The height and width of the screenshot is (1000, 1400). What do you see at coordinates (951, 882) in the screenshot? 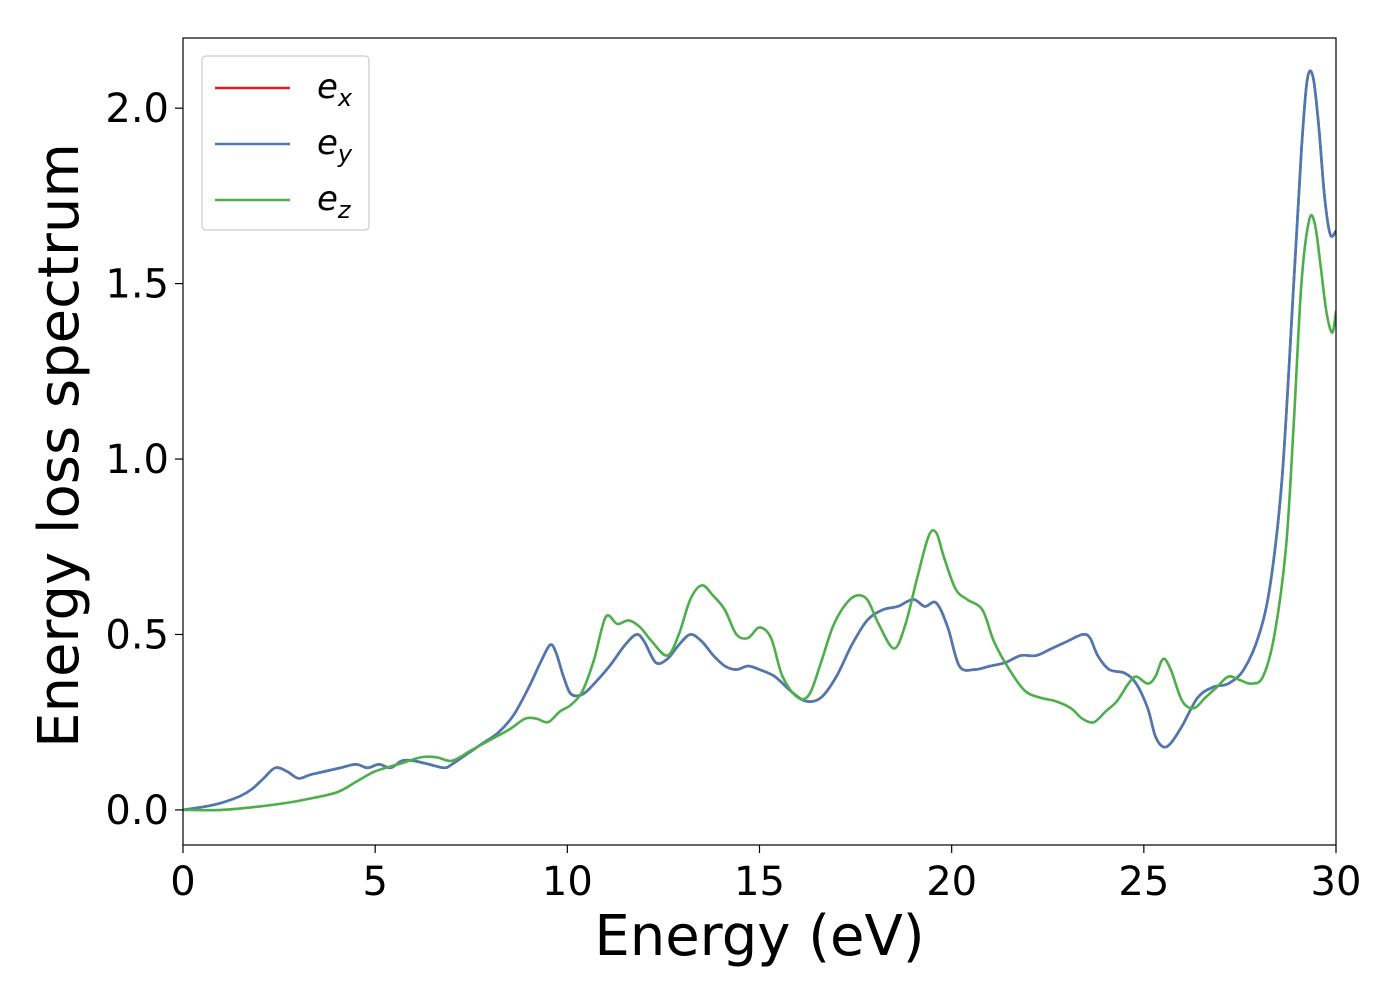
I see `x-tick-label: 20` at bounding box center [951, 882].